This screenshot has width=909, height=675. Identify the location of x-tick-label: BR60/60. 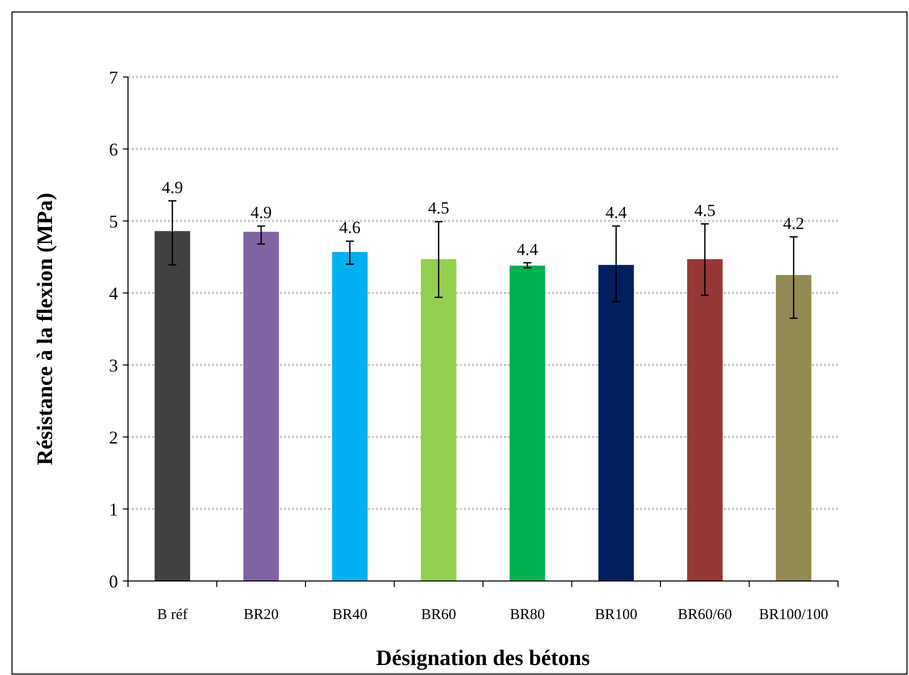
(705, 615).